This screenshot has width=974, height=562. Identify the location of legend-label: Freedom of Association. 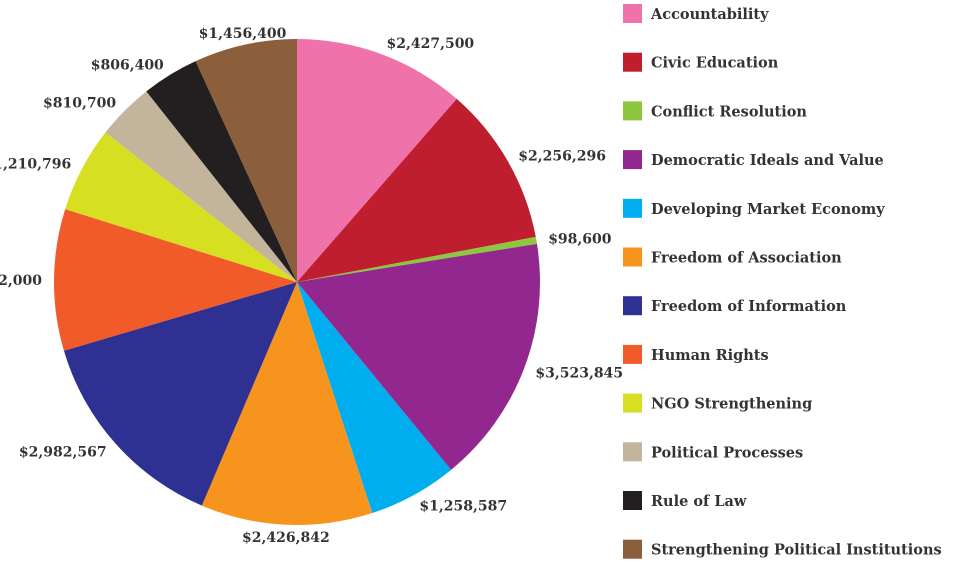
(746, 258).